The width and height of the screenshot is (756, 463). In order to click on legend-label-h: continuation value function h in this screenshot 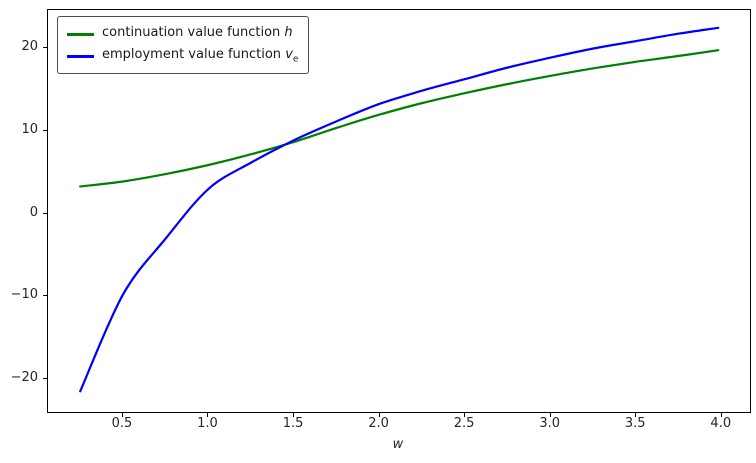, I will do `click(197, 33)`.